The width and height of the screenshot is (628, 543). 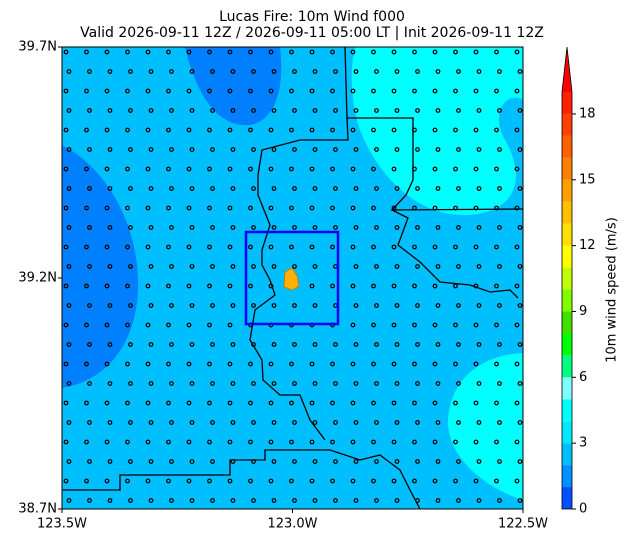 What do you see at coordinates (485, 426) in the screenshot?
I see `field-contour` at bounding box center [485, 426].